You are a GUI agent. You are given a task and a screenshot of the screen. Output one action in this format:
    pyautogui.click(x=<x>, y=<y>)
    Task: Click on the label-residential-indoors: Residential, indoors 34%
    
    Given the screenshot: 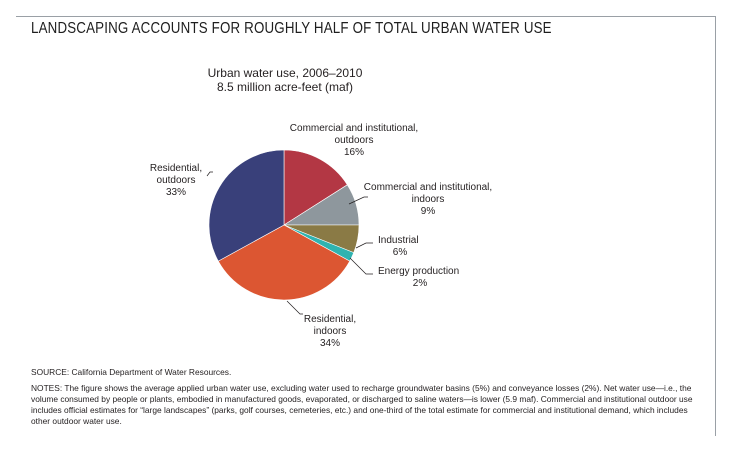 What is the action you would take?
    pyautogui.click(x=330, y=331)
    